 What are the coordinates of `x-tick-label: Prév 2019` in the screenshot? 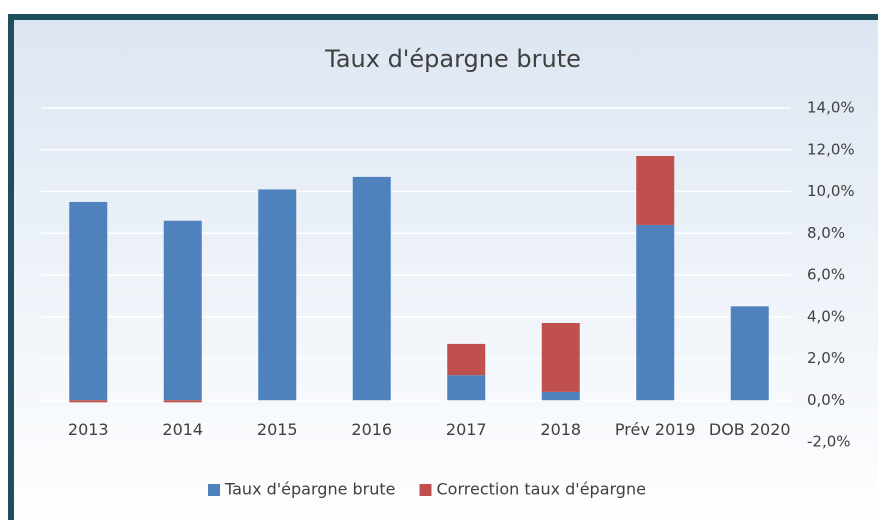 It's located at (655, 429).